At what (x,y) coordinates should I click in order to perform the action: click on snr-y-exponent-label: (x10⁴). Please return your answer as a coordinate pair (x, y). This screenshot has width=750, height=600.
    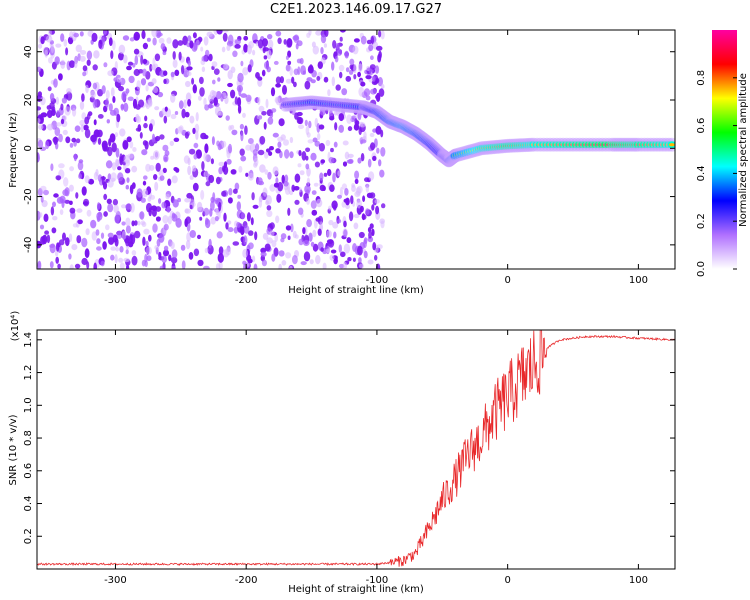
    Looking at the image, I should click on (15, 326).